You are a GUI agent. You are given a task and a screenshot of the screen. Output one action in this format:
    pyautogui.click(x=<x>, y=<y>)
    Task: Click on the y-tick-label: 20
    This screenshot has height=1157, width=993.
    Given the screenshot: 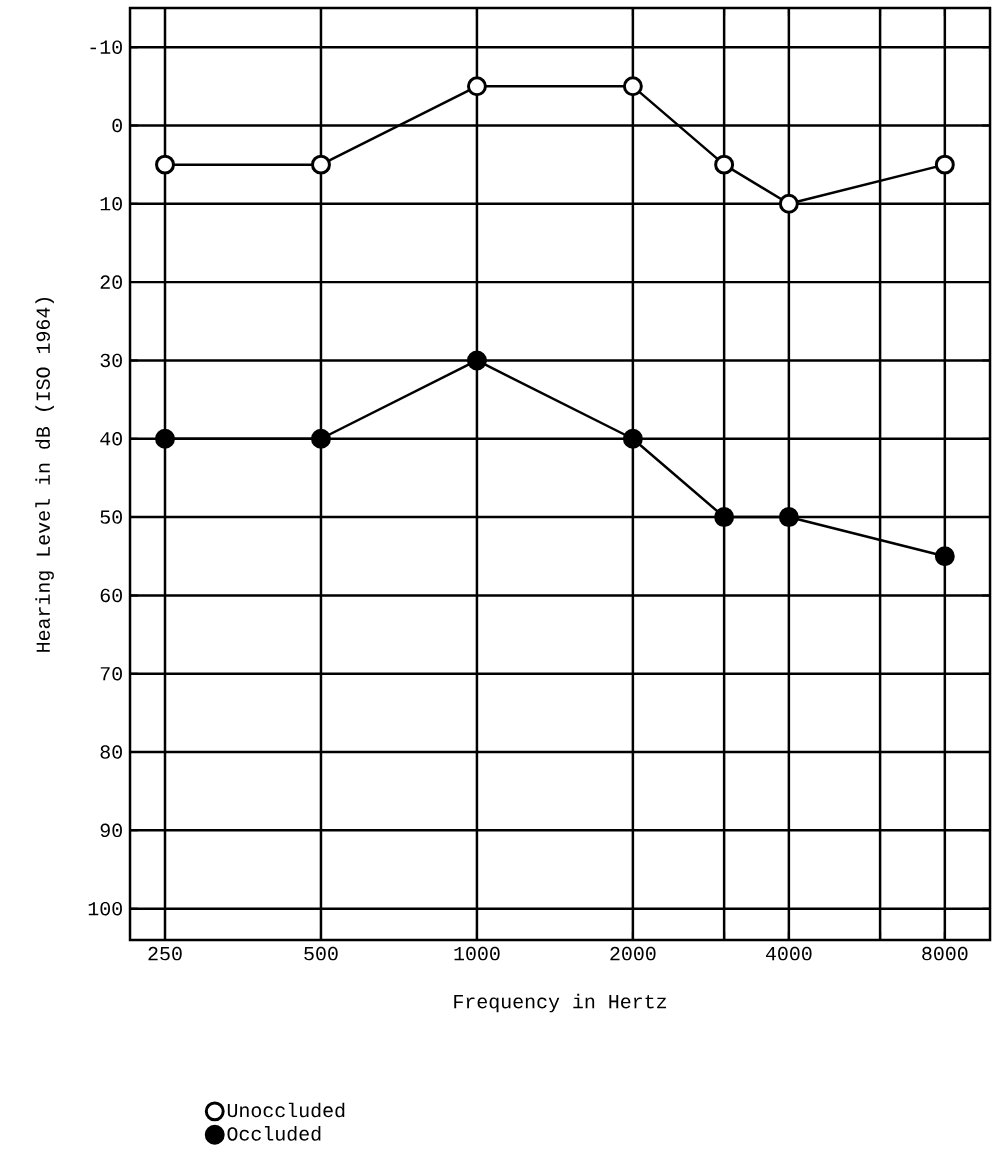 What is the action you would take?
    pyautogui.click(x=111, y=282)
    